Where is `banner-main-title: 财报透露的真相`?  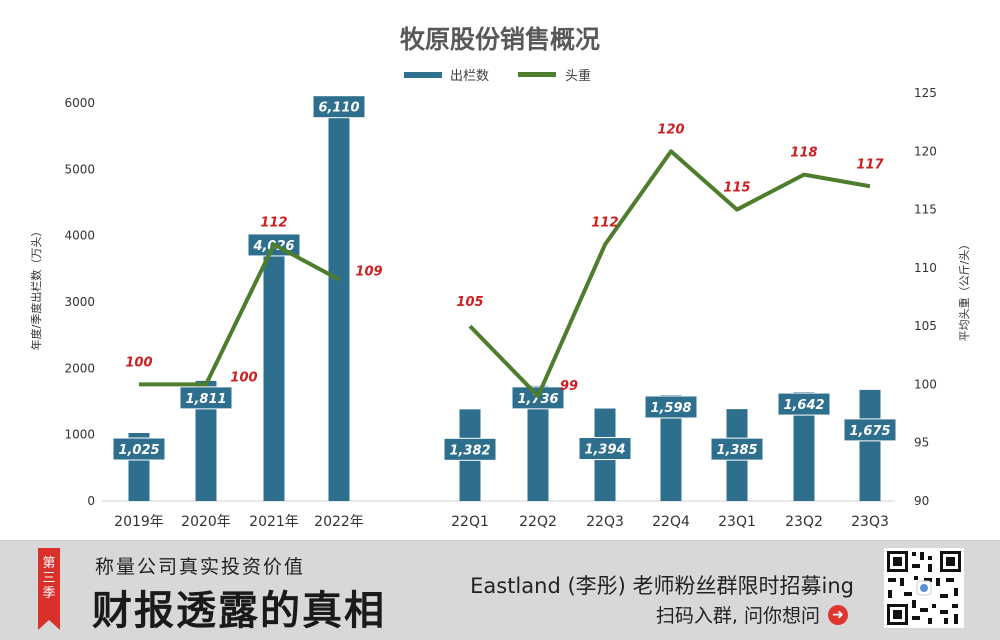 banner-main-title: 财报透露的真相 is located at coordinates (239, 610).